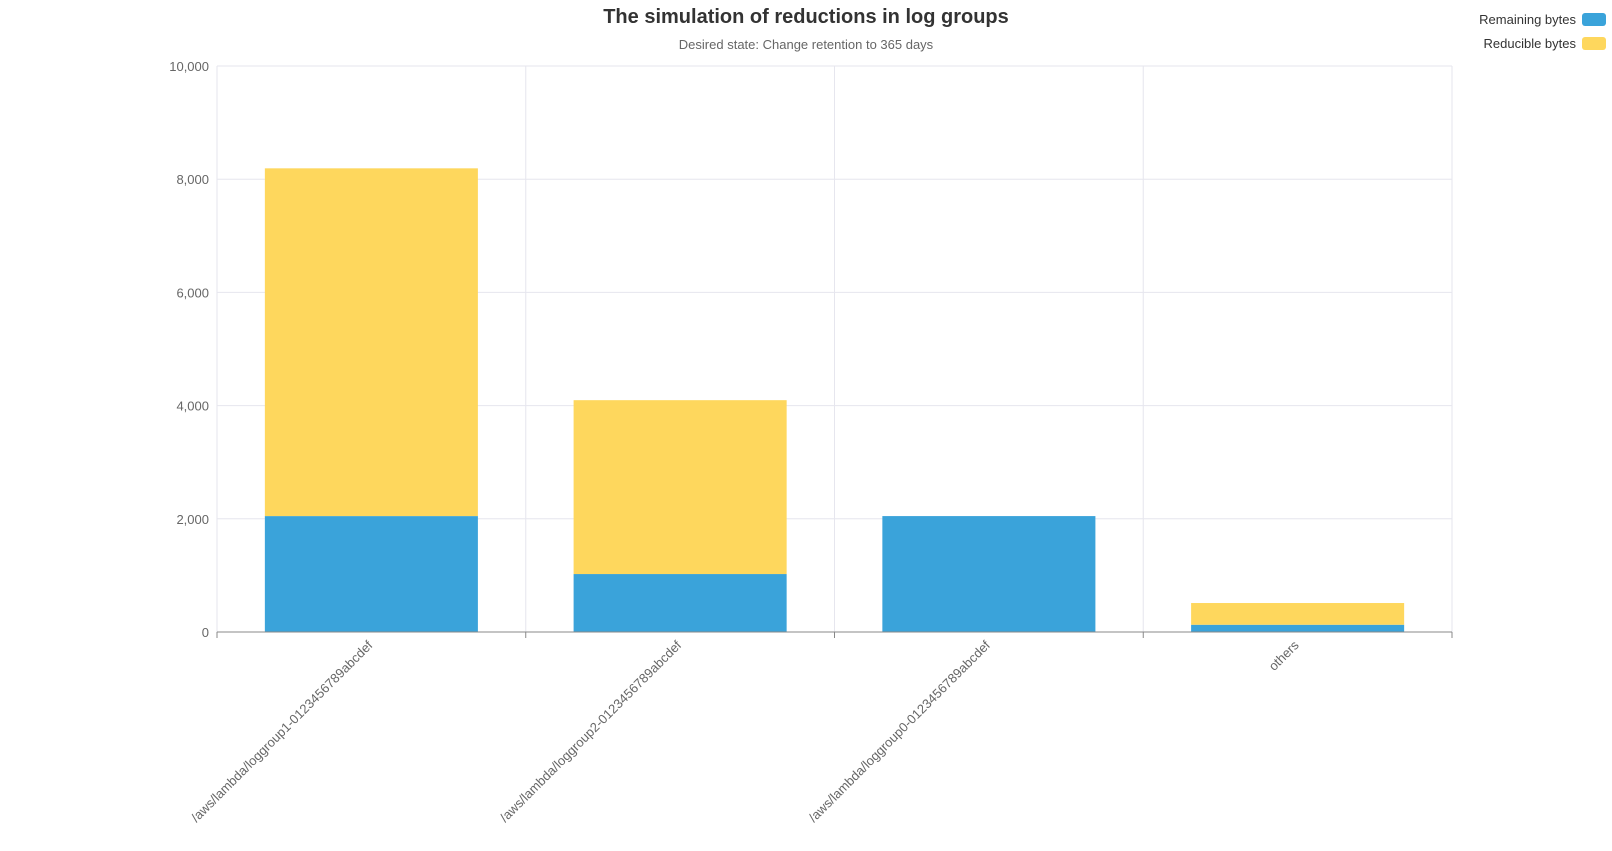 Image resolution: width=1612 pixels, height=851 pixels. I want to click on legend-item-remaining: Remaining bytes, so click(1542, 19).